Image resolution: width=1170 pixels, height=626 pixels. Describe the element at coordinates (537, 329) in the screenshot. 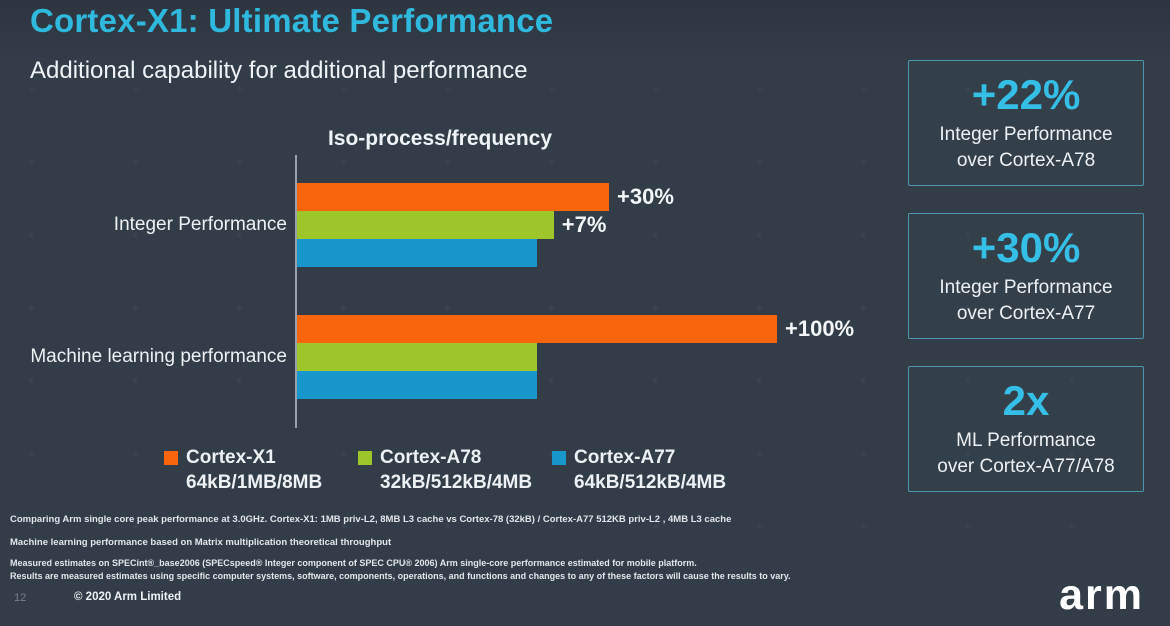

I see `bar-cortex-x1-machine-learning-performance` at that location.